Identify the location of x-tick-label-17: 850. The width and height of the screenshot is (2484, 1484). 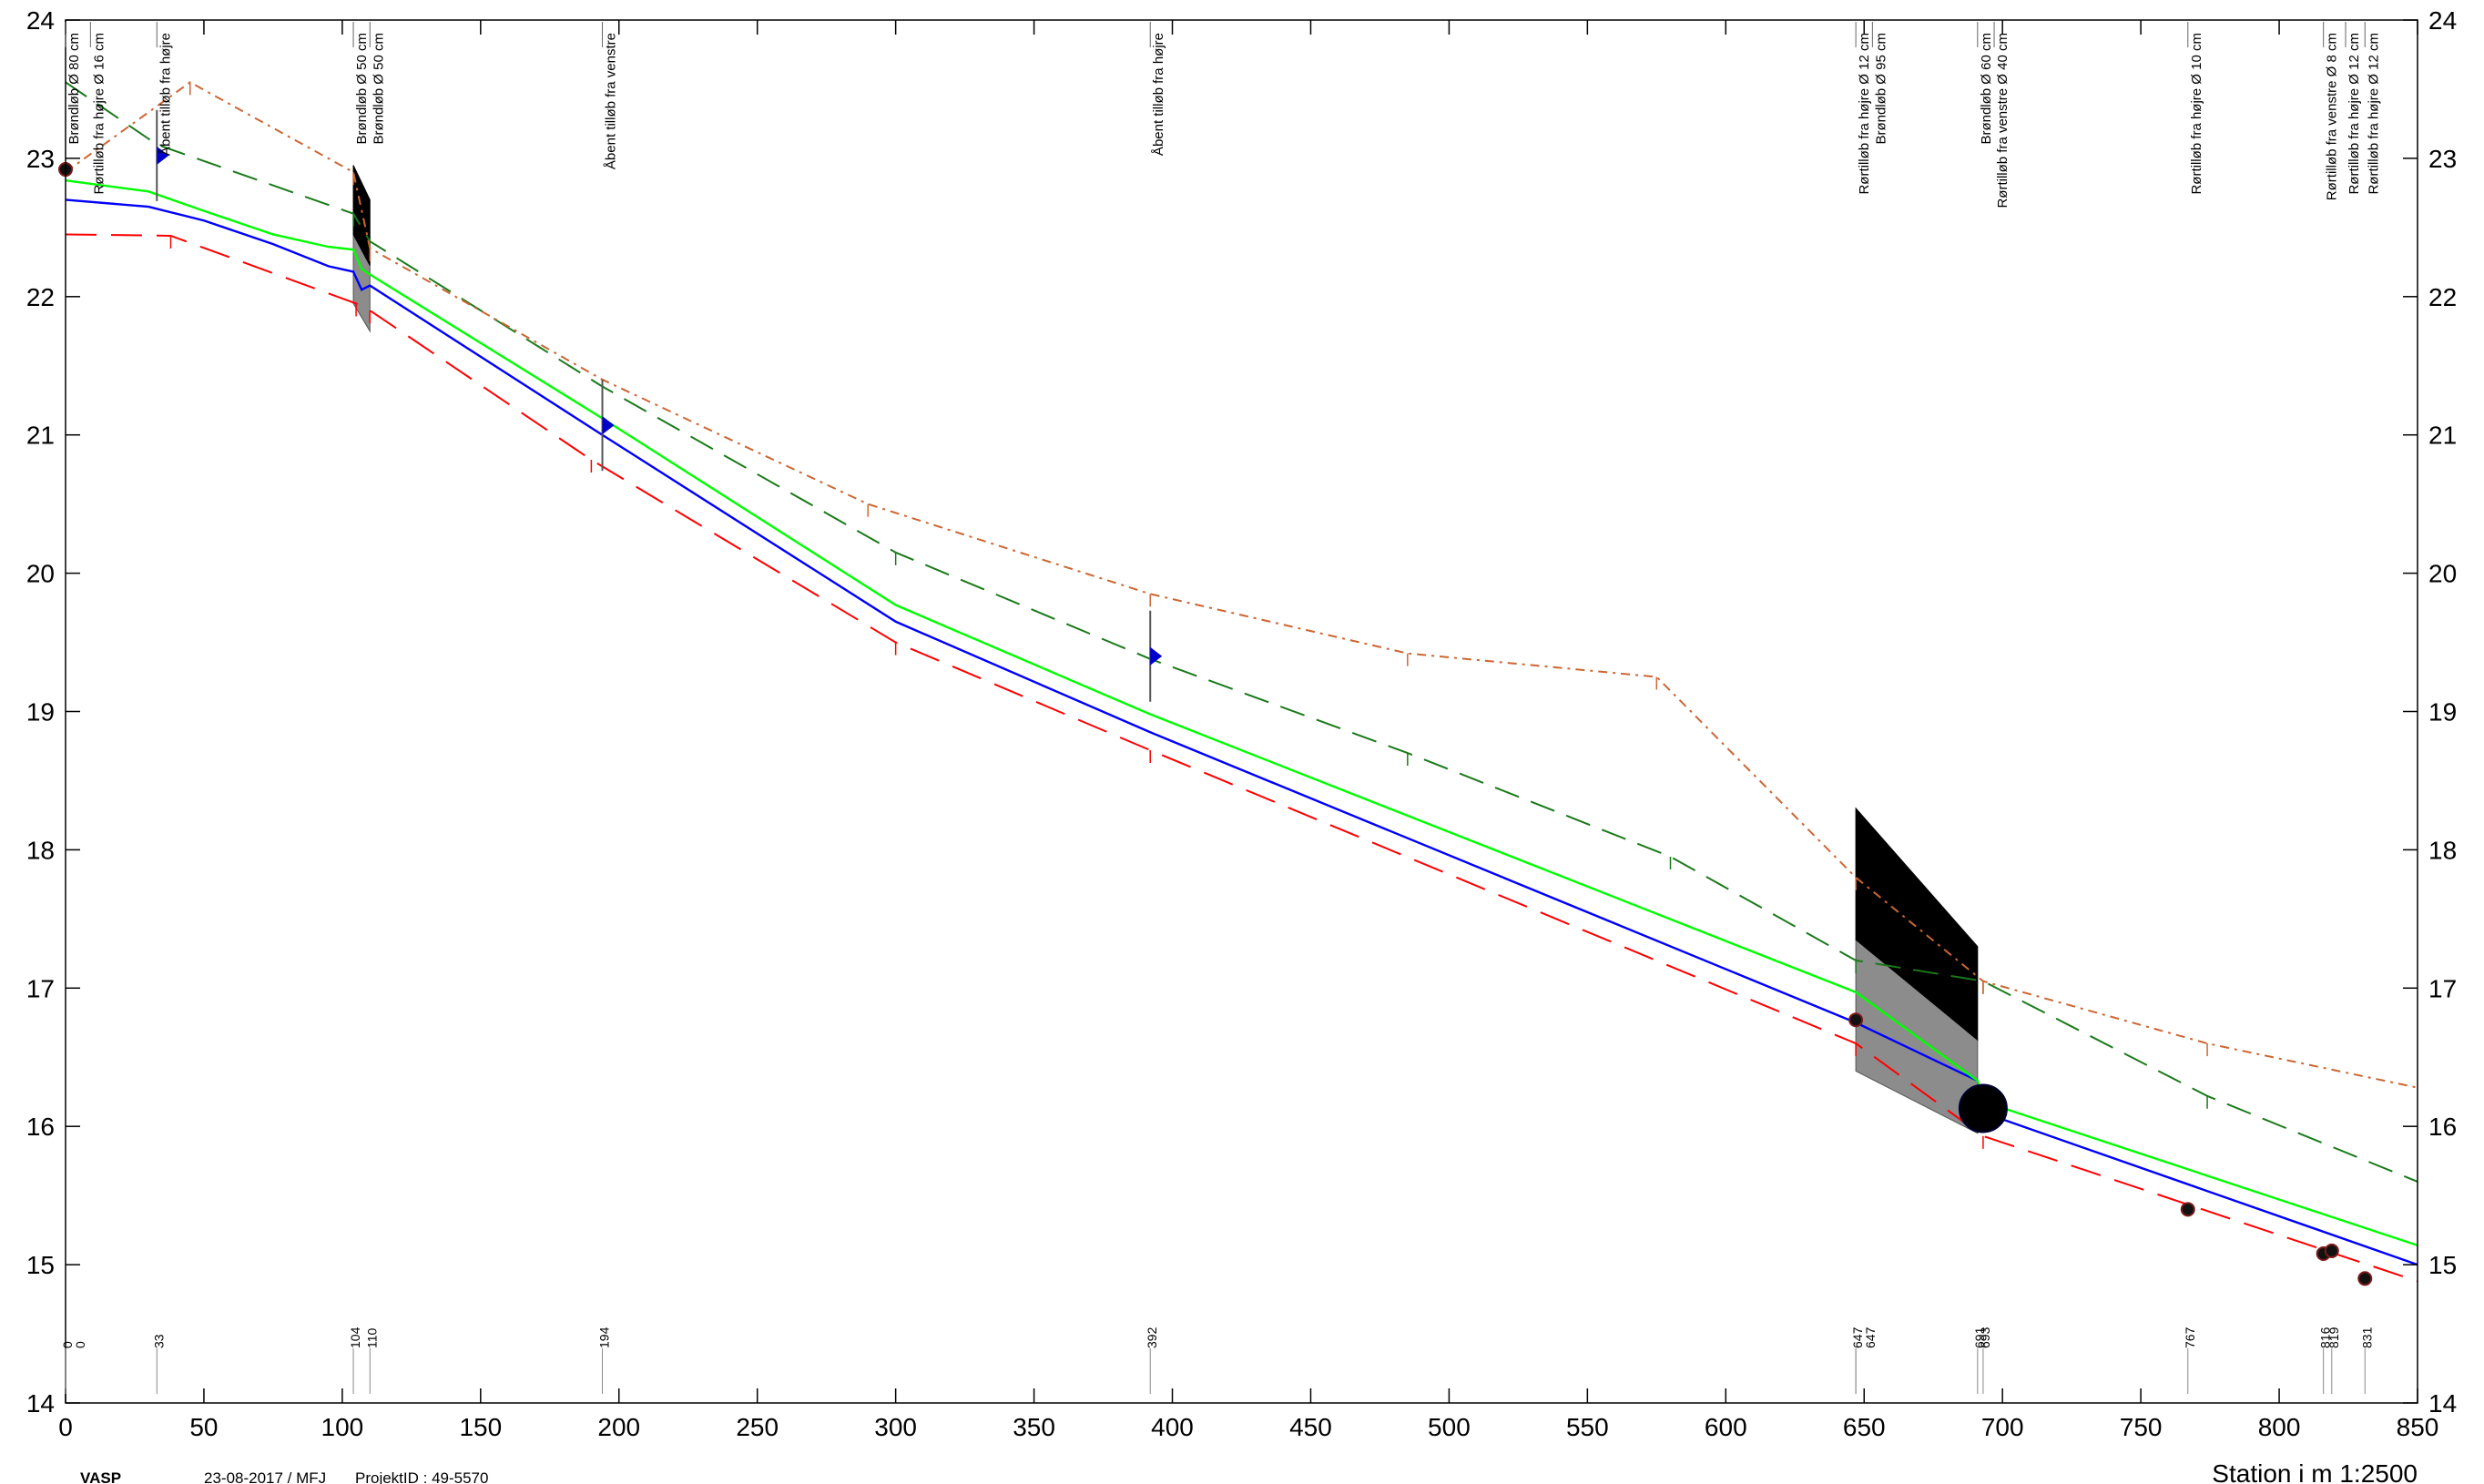
(2418, 1427).